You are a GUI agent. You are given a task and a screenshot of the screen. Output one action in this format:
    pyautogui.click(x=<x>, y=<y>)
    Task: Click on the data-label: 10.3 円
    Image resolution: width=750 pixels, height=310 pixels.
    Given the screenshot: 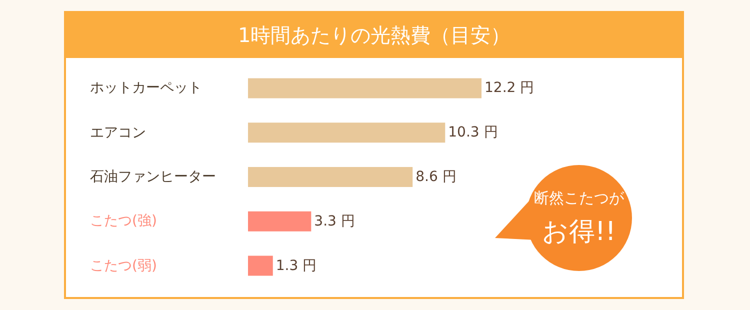 What is the action you would take?
    pyautogui.click(x=473, y=132)
    